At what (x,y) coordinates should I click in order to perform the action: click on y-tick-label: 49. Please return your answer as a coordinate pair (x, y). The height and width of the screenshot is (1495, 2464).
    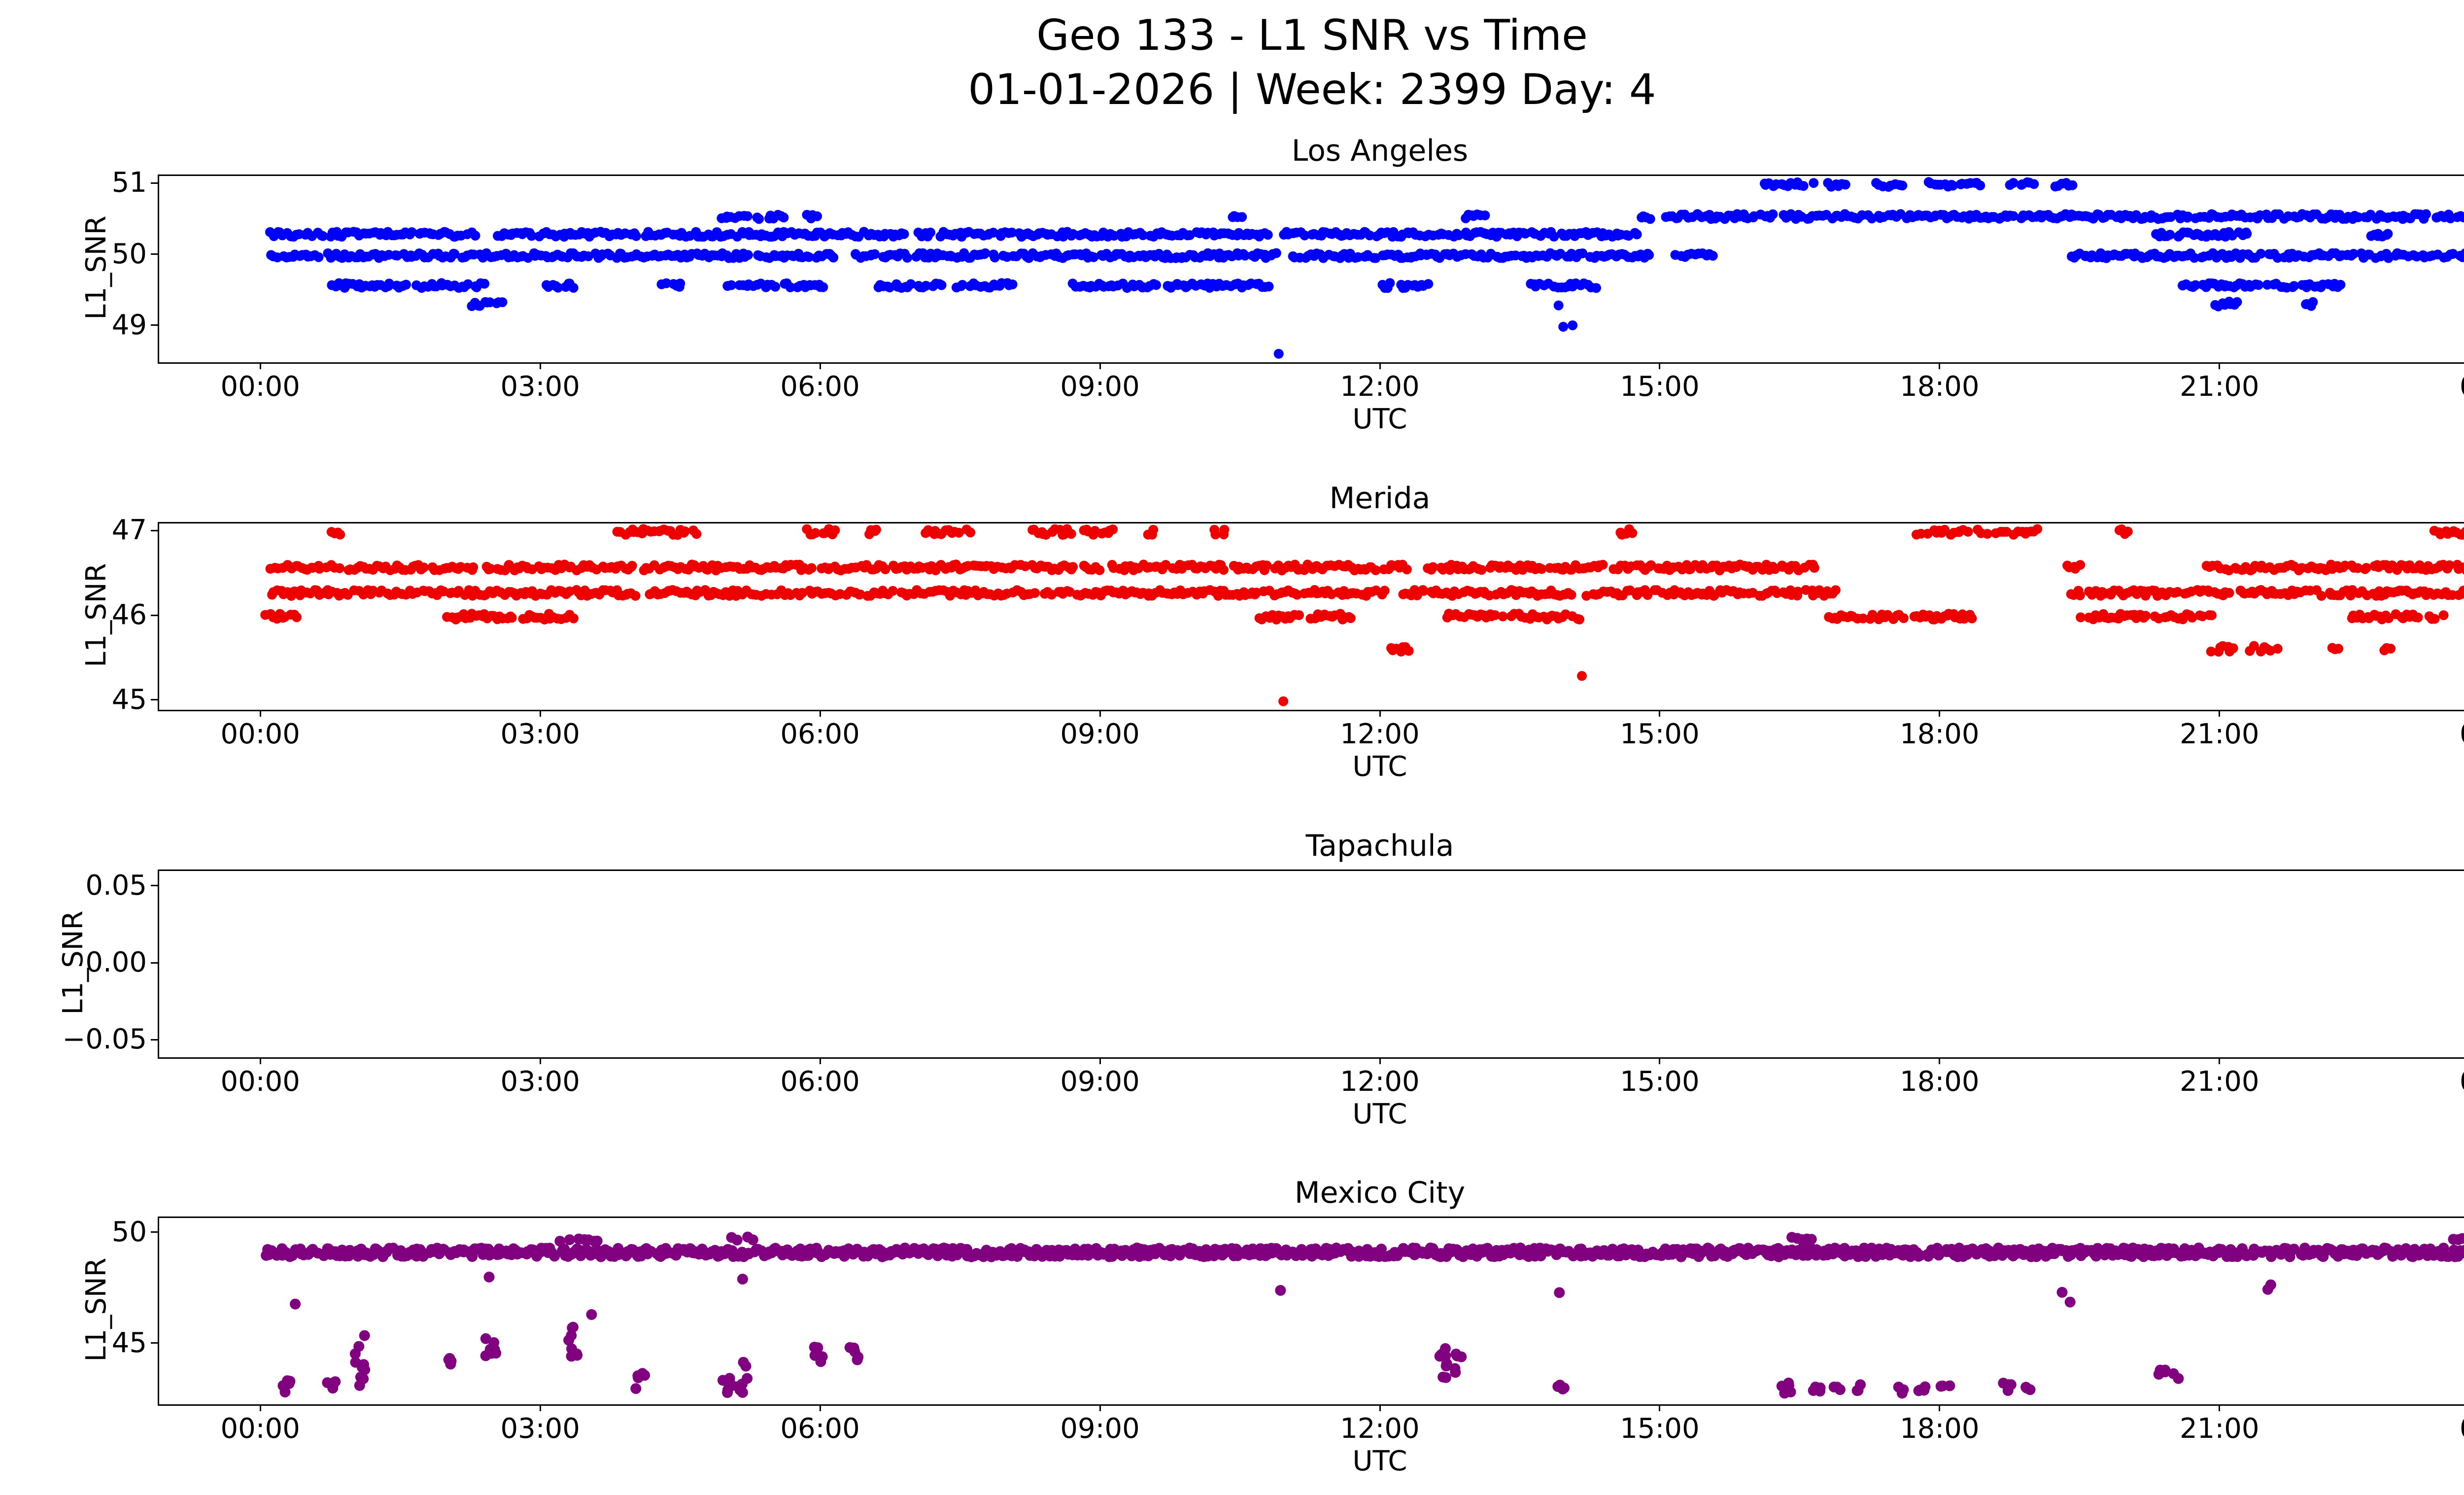
    Looking at the image, I should click on (129, 325).